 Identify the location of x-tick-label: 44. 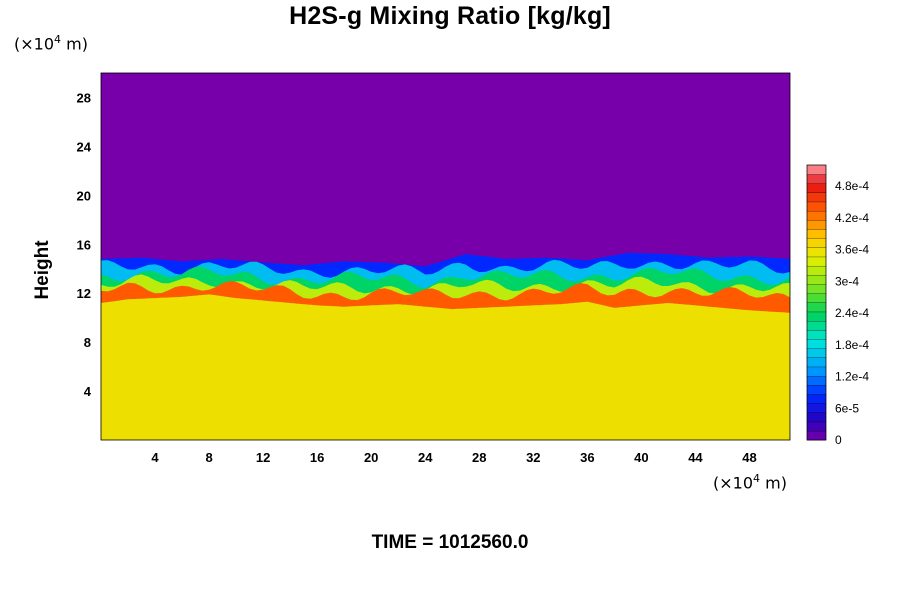
(695, 457).